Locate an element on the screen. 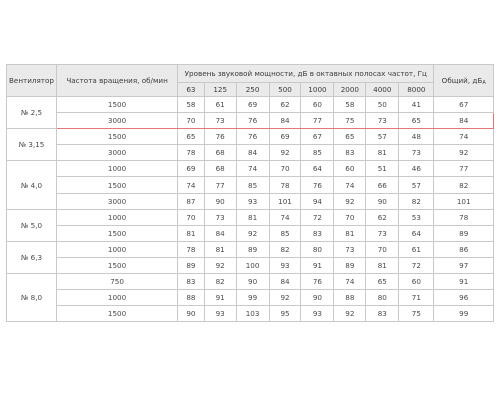 This screenshot has height=400, width=500. band-value-cell: 87 is located at coordinates (191, 201).